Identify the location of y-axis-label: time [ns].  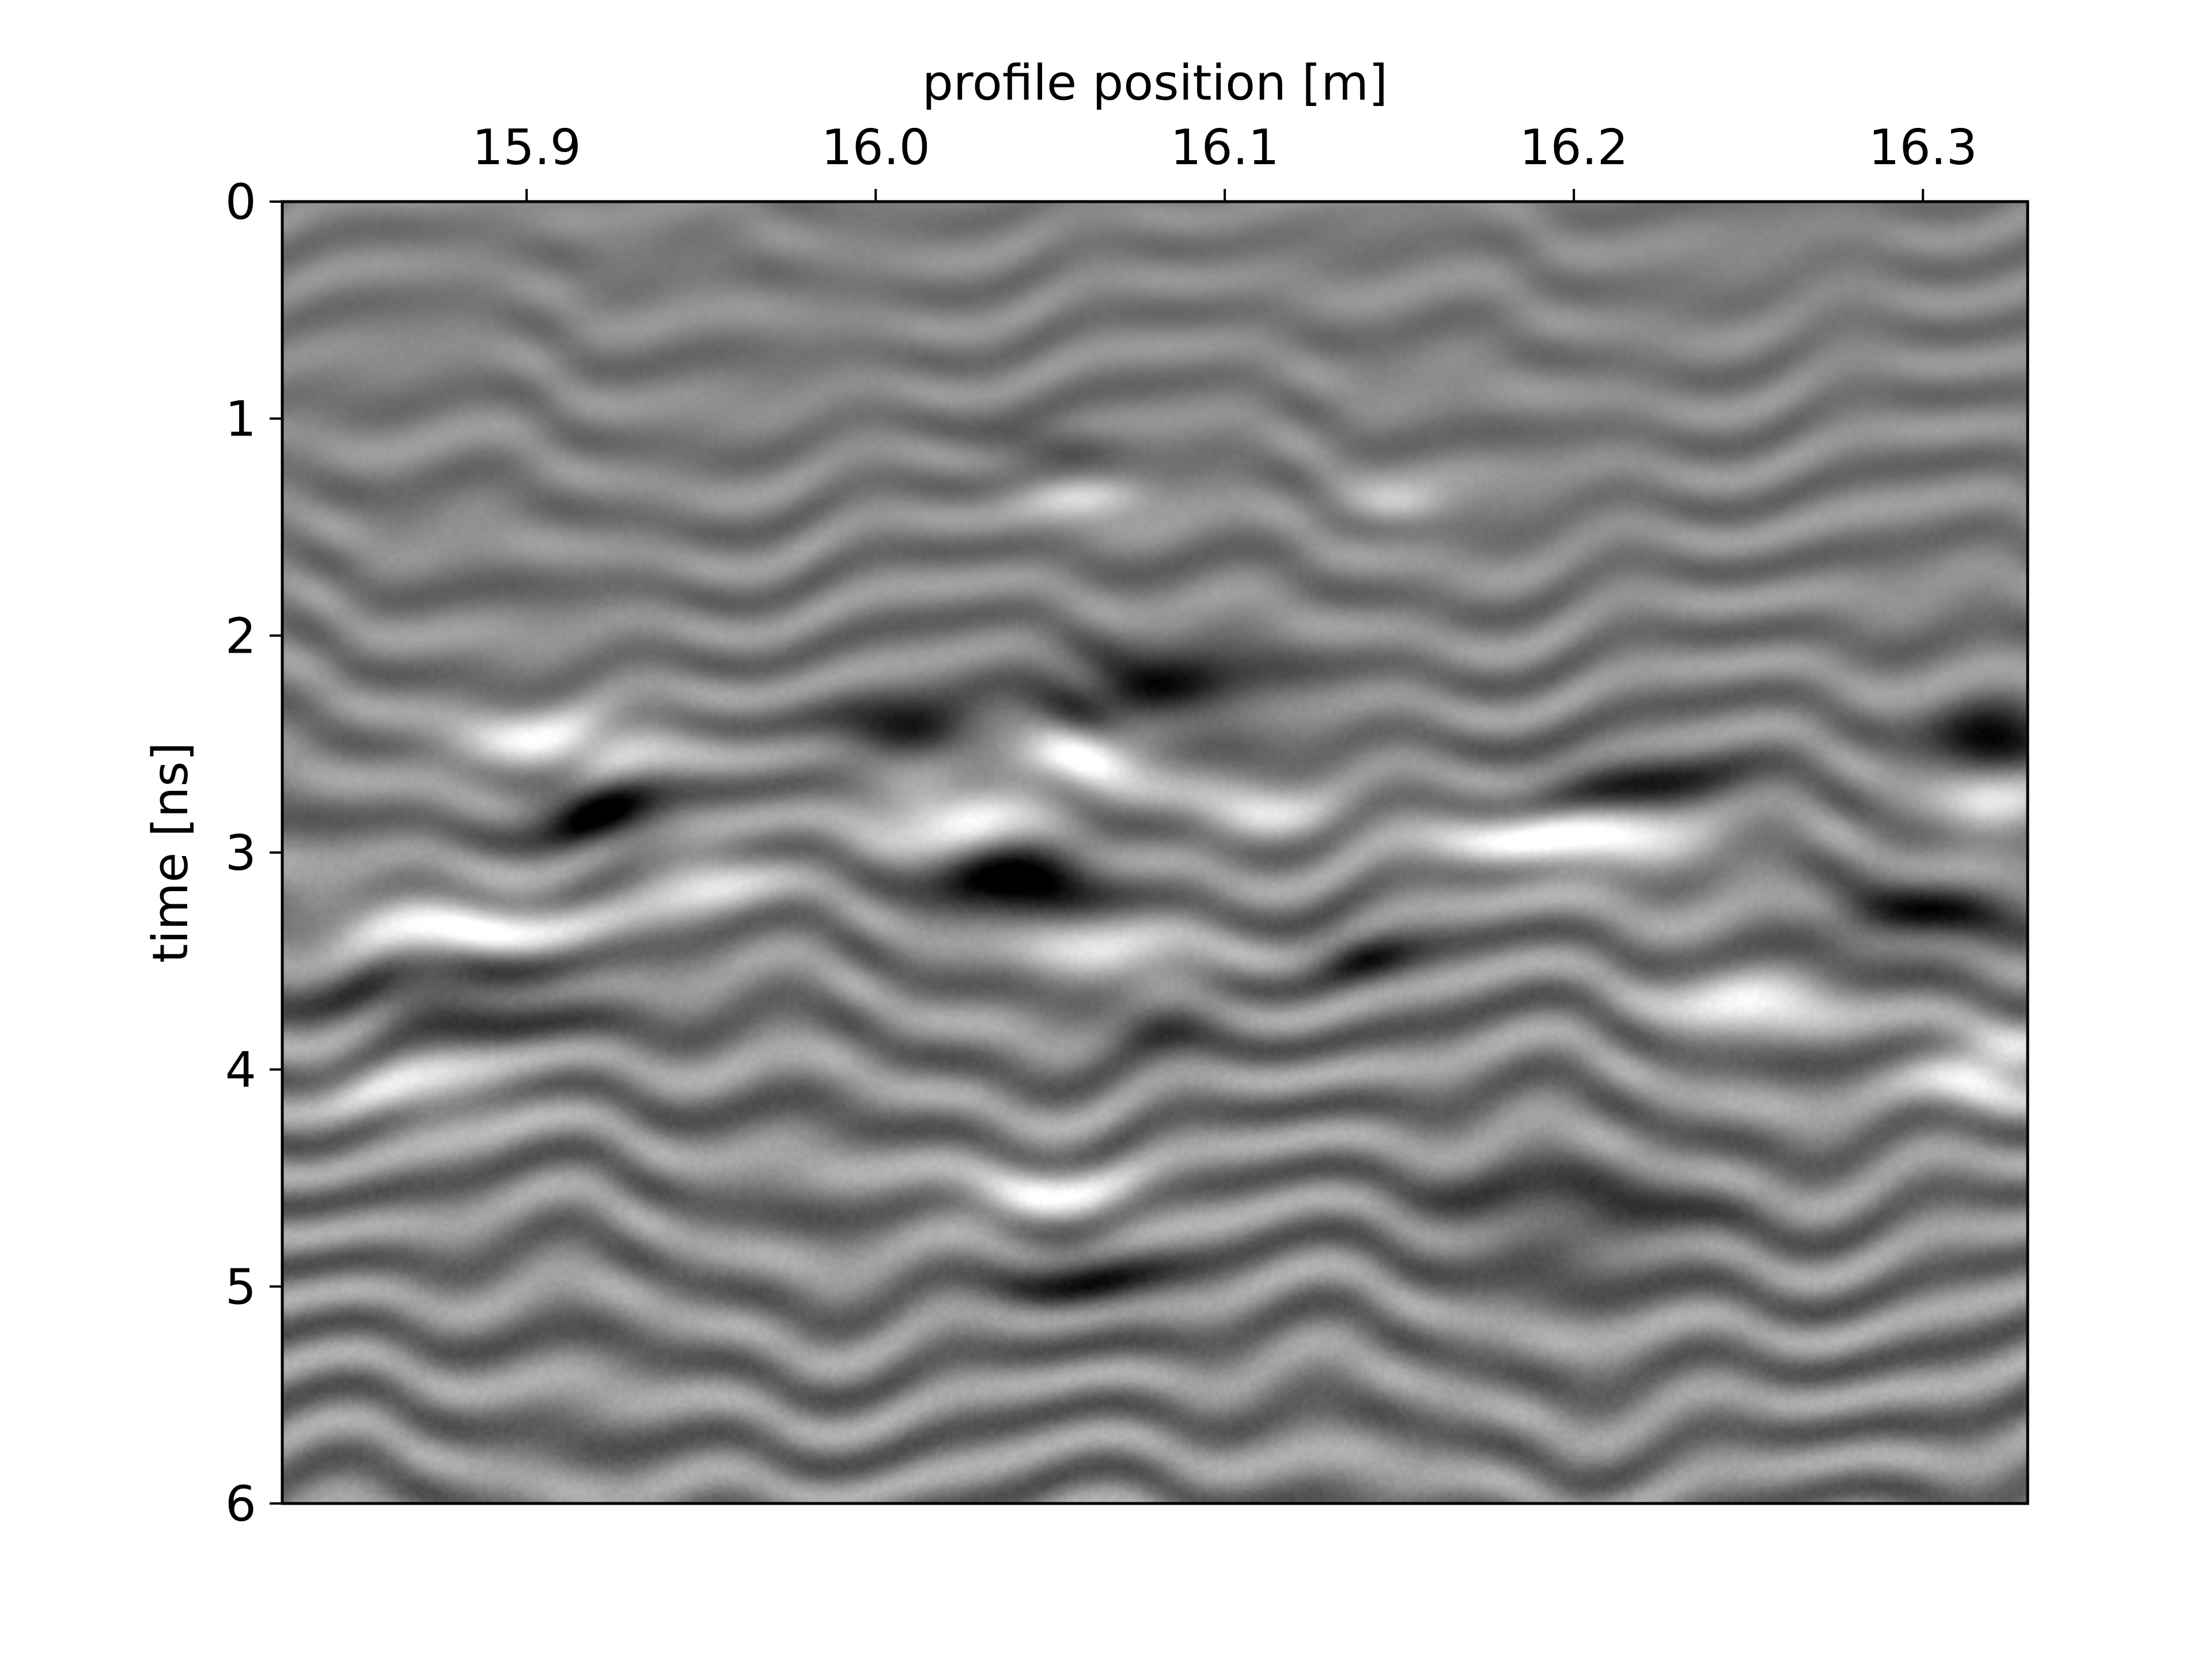
(170, 852).